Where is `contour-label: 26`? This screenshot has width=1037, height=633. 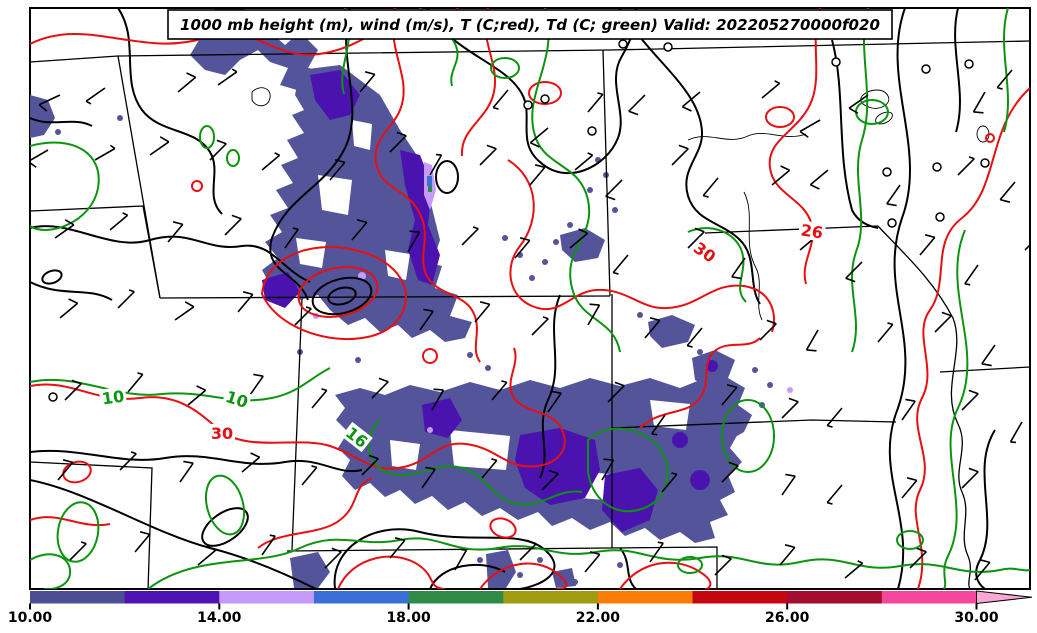
contour-label: 26 is located at coordinates (812, 231).